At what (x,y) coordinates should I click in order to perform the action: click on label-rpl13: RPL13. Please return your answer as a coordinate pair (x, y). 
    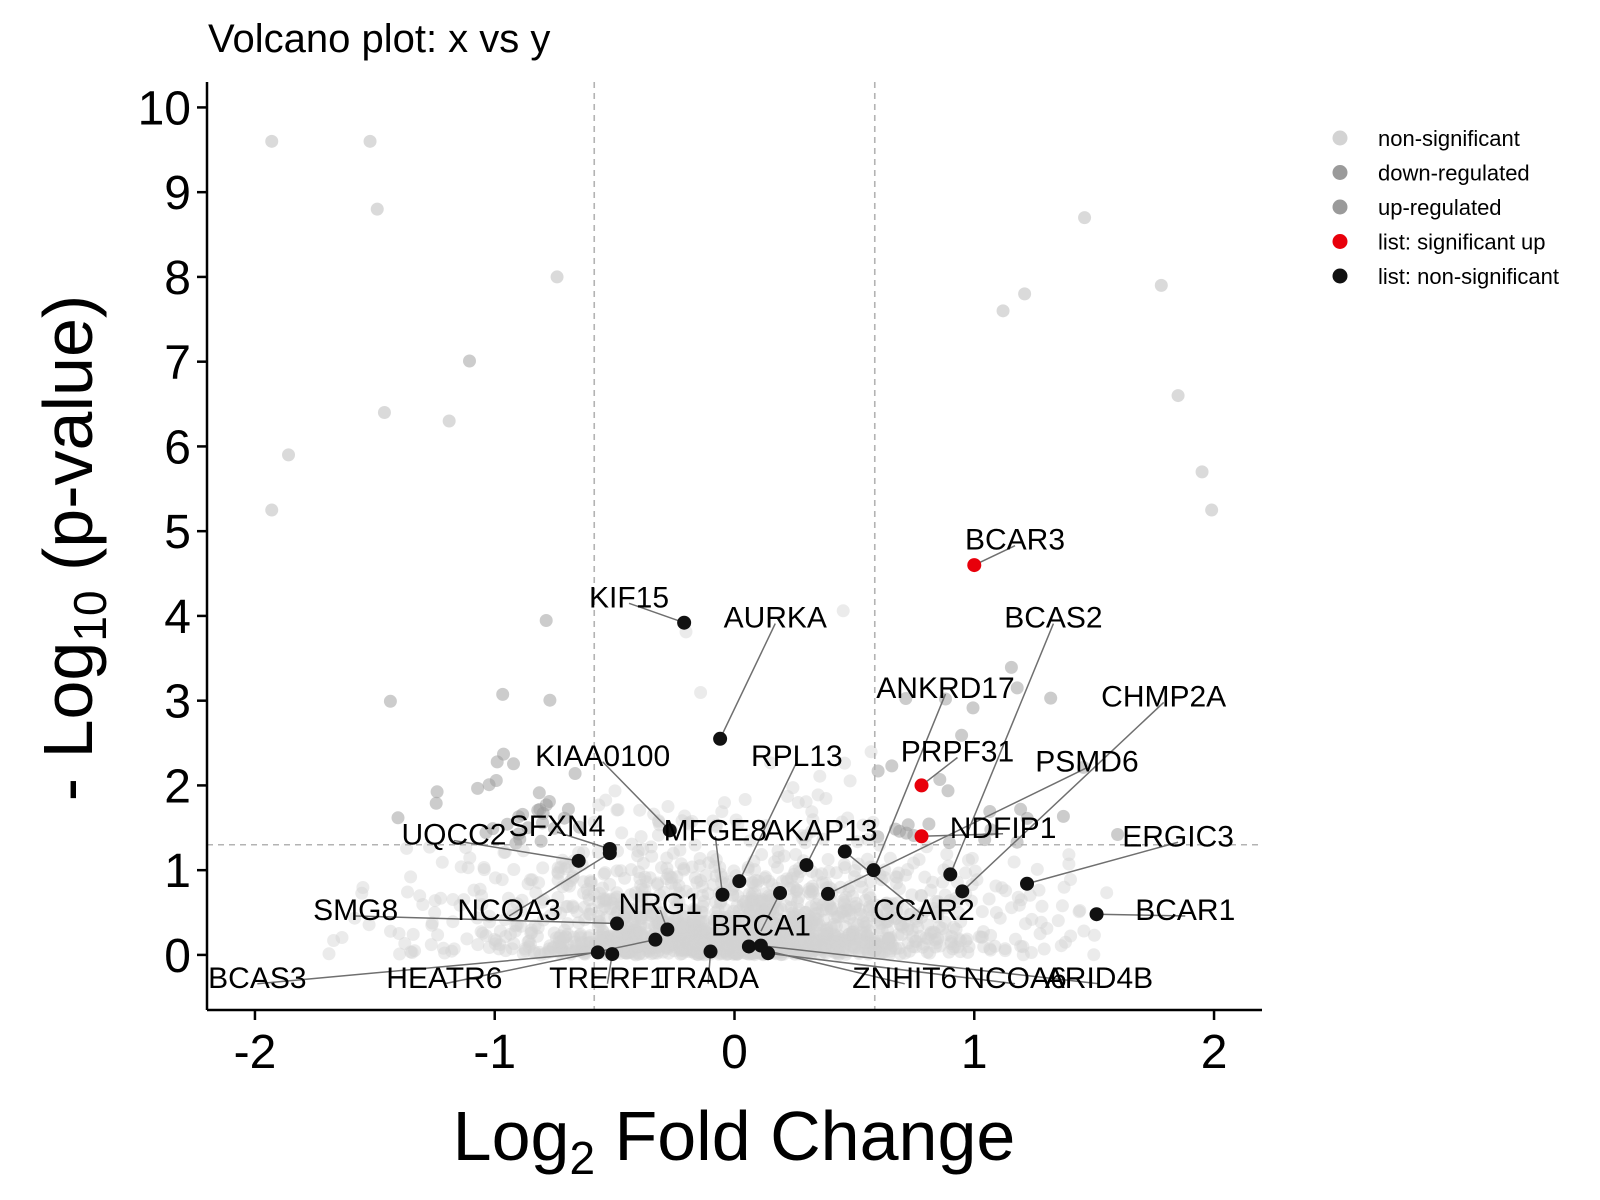
    Looking at the image, I should click on (797, 756).